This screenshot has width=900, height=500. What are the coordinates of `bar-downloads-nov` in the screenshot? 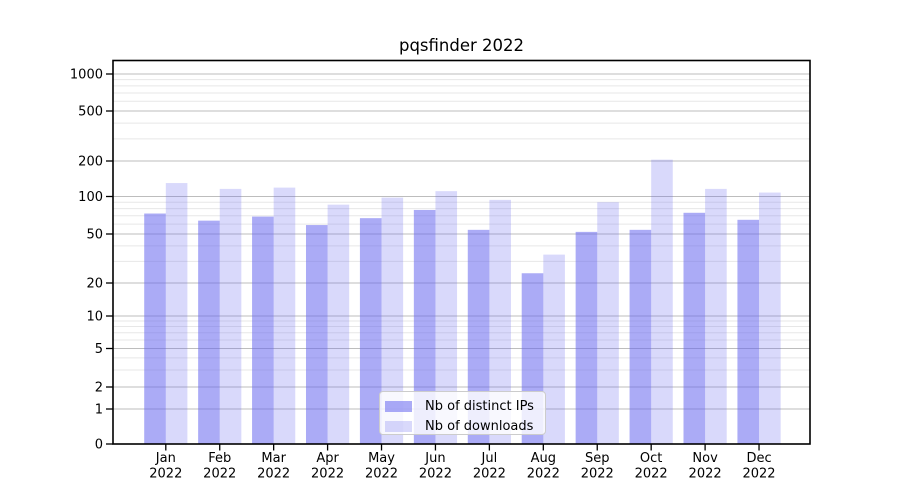 It's located at (716, 316).